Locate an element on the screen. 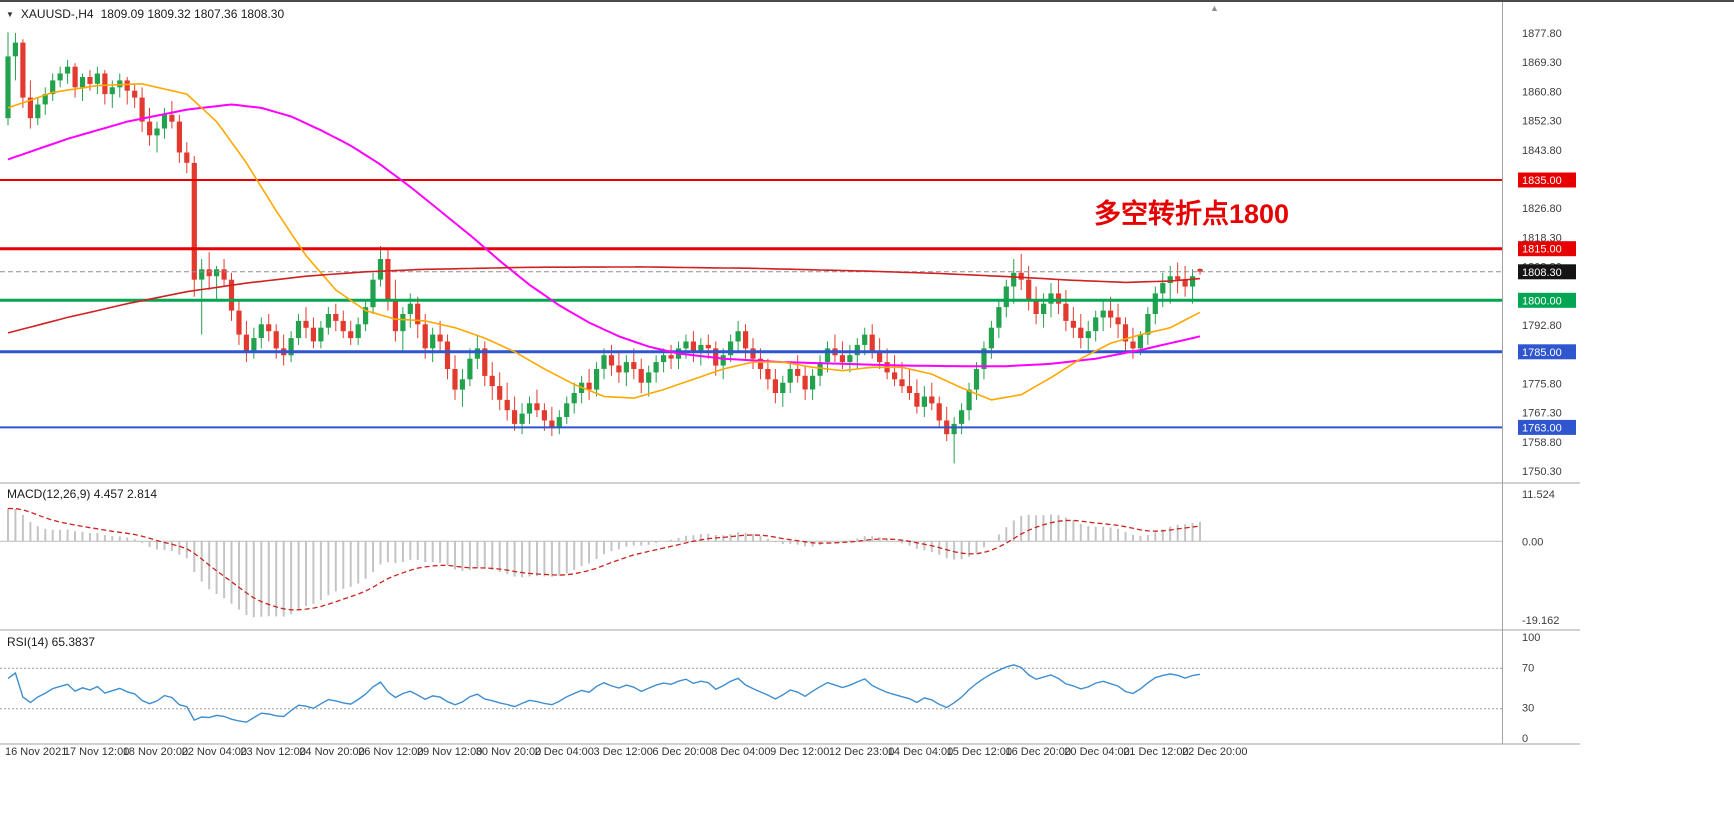 This screenshot has width=1734, height=840. rsi-indicator-label: RSI(14) 65.3837 is located at coordinates (51, 642).